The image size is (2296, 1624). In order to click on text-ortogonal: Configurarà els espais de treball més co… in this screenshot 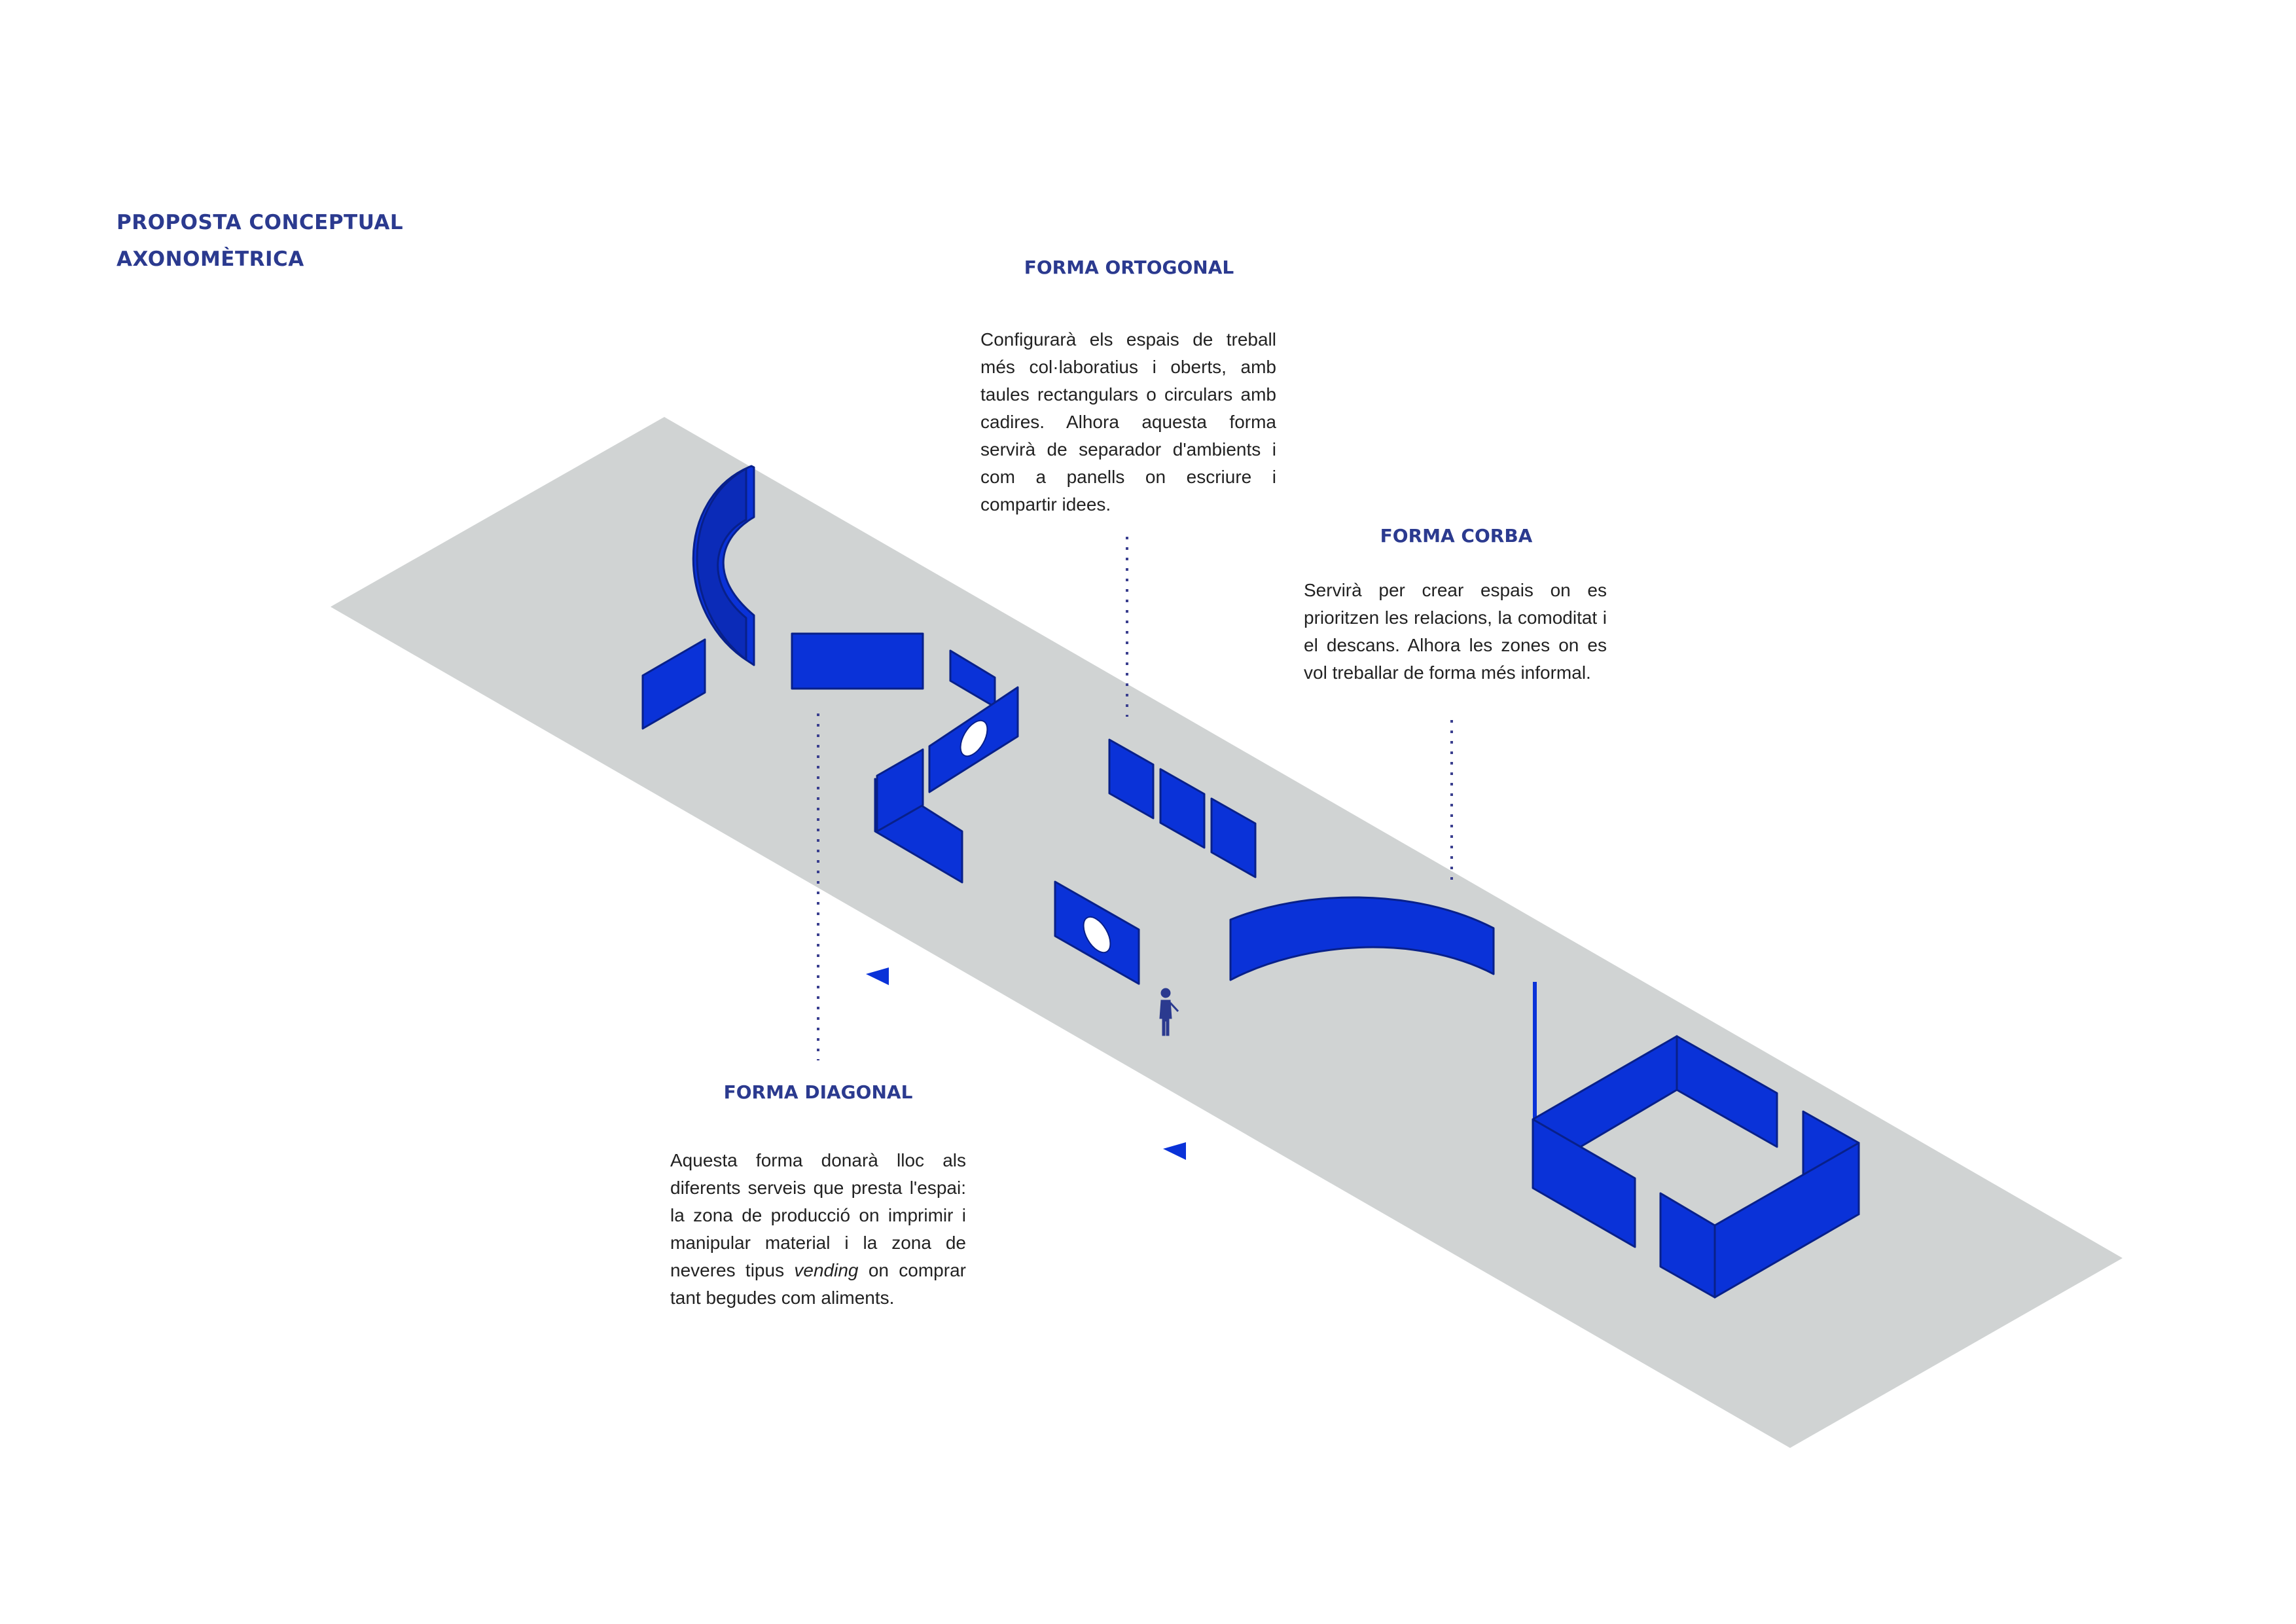, I will do `click(1128, 422)`.